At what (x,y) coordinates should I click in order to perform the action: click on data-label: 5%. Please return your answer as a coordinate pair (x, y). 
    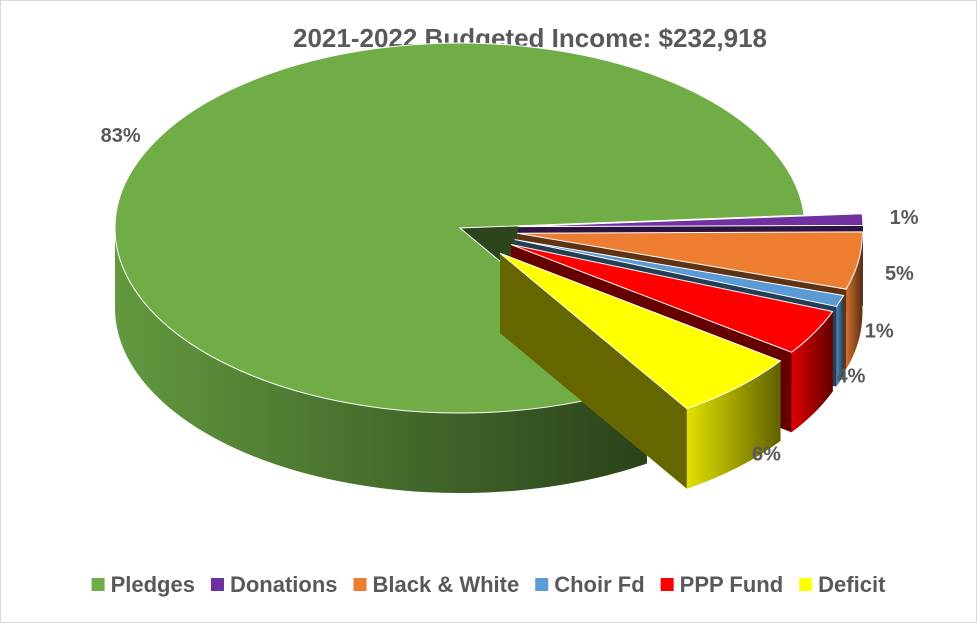
    Looking at the image, I should click on (899, 274).